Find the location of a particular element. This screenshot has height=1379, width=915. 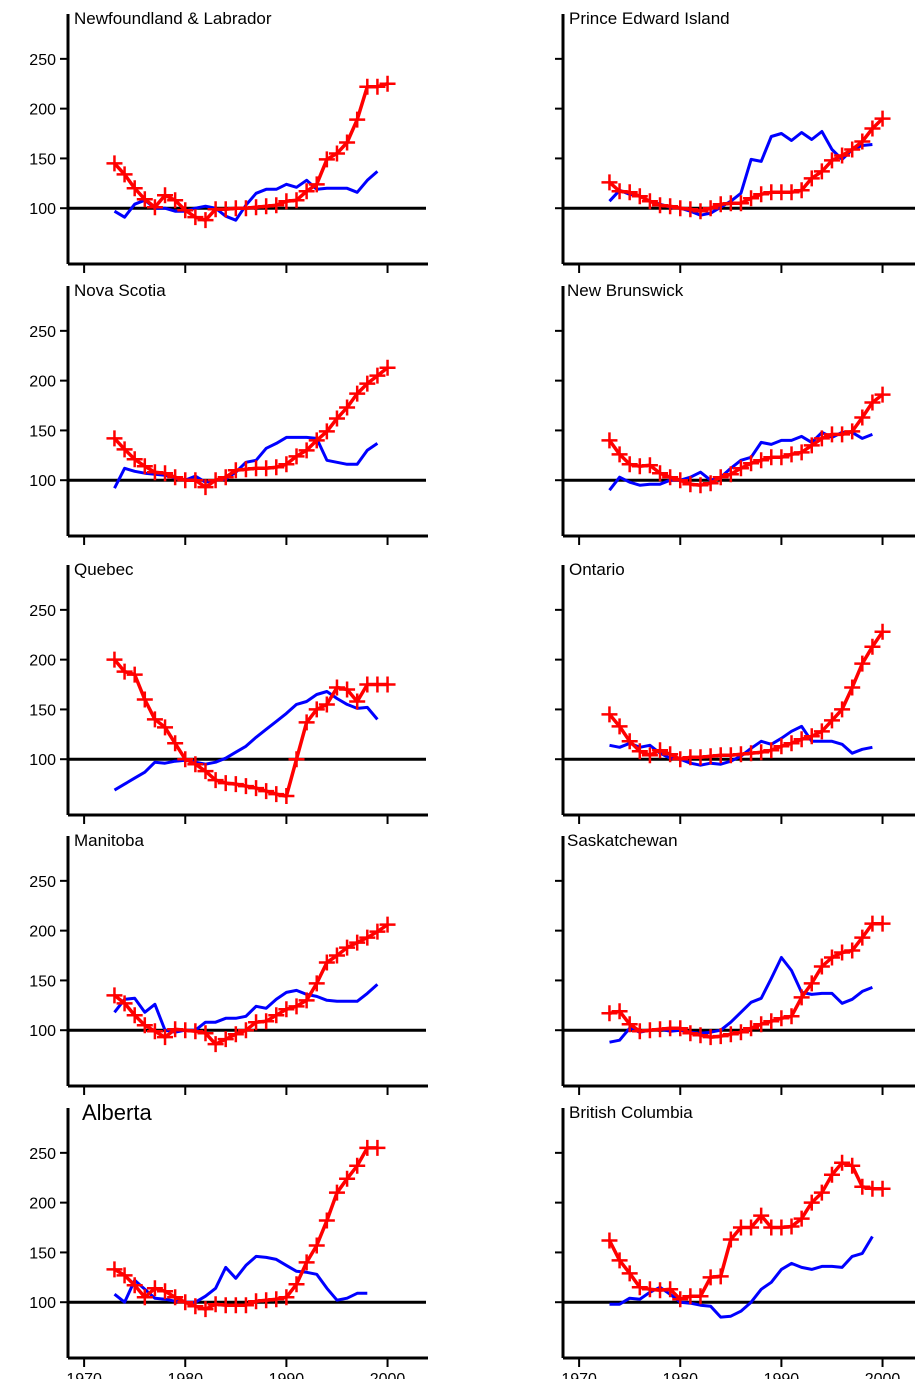

panel-5: Quebec 100 150 200 250 is located at coordinates (228, 692).